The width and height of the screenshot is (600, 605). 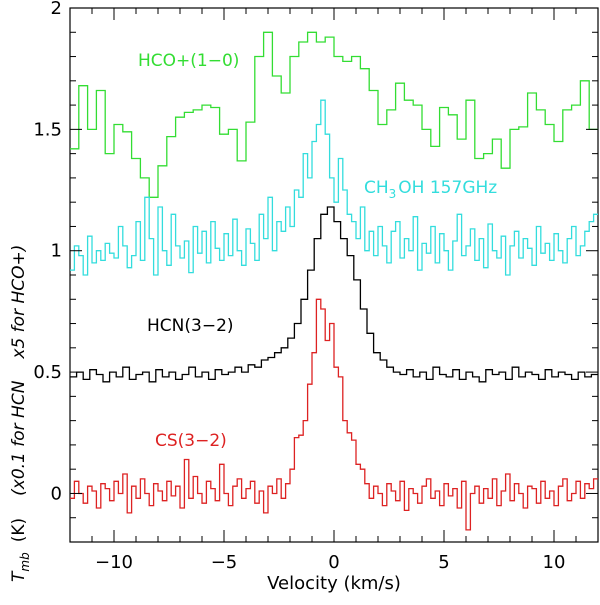 I want to click on series-label-cs: CS(3−2), so click(x=191, y=441).